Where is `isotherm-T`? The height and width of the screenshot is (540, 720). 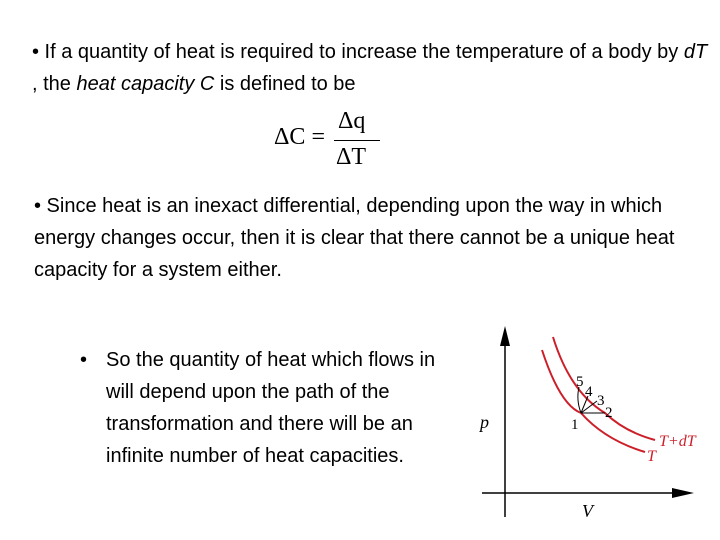 isotherm-T is located at coordinates (593, 401).